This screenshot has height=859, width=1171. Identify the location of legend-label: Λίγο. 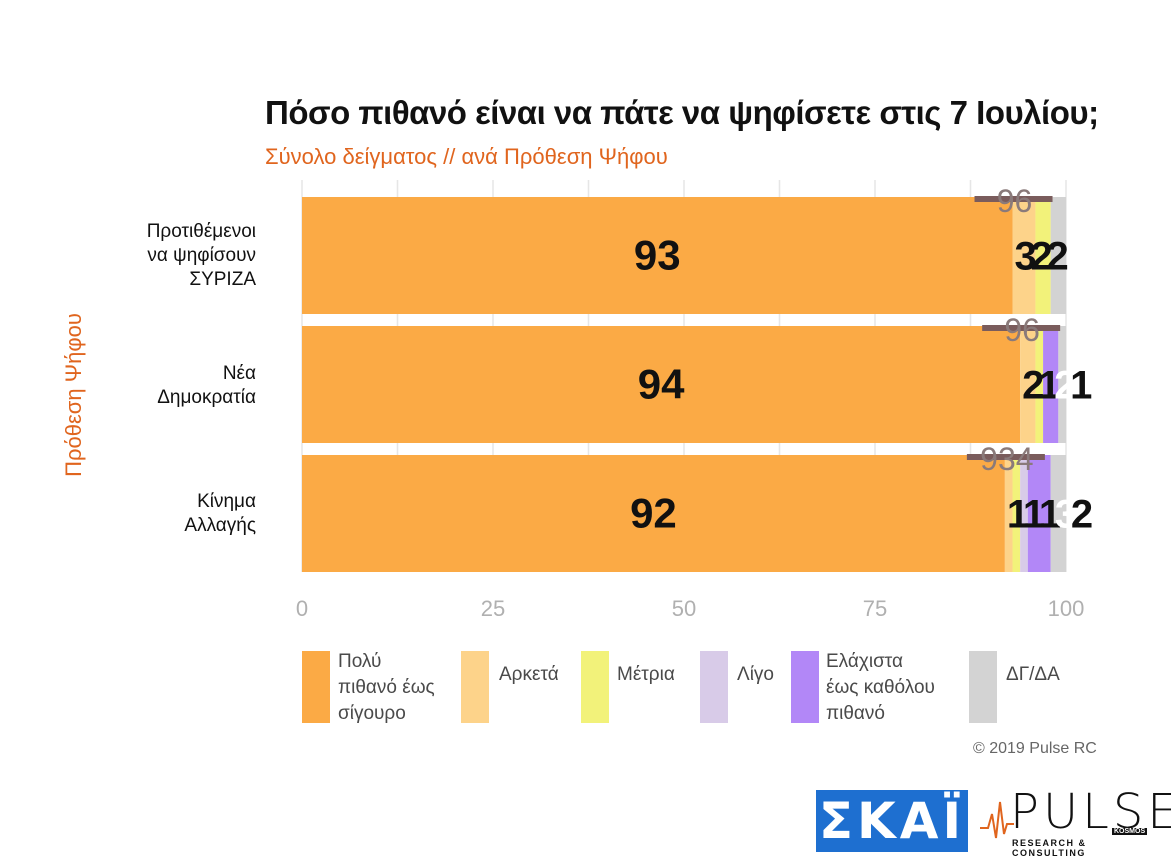
(755, 674).